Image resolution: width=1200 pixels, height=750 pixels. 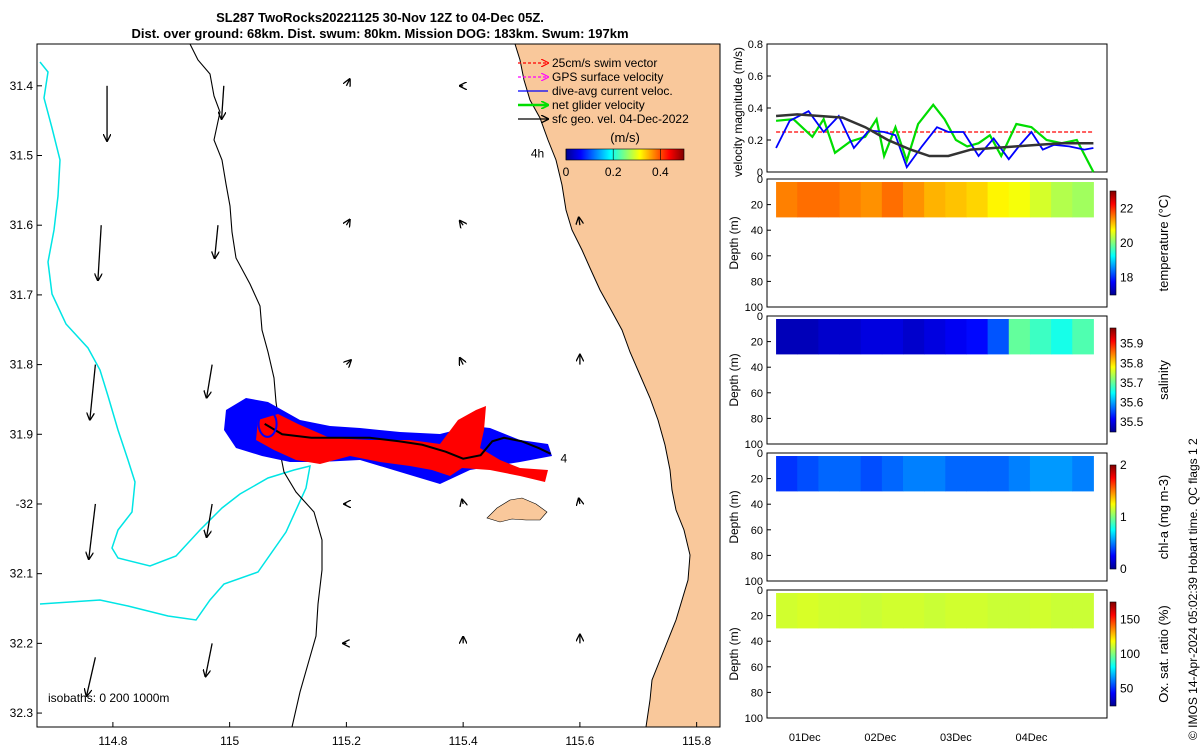 I want to click on speed-colorbar-tick-label: 0.4, so click(x=660, y=172).